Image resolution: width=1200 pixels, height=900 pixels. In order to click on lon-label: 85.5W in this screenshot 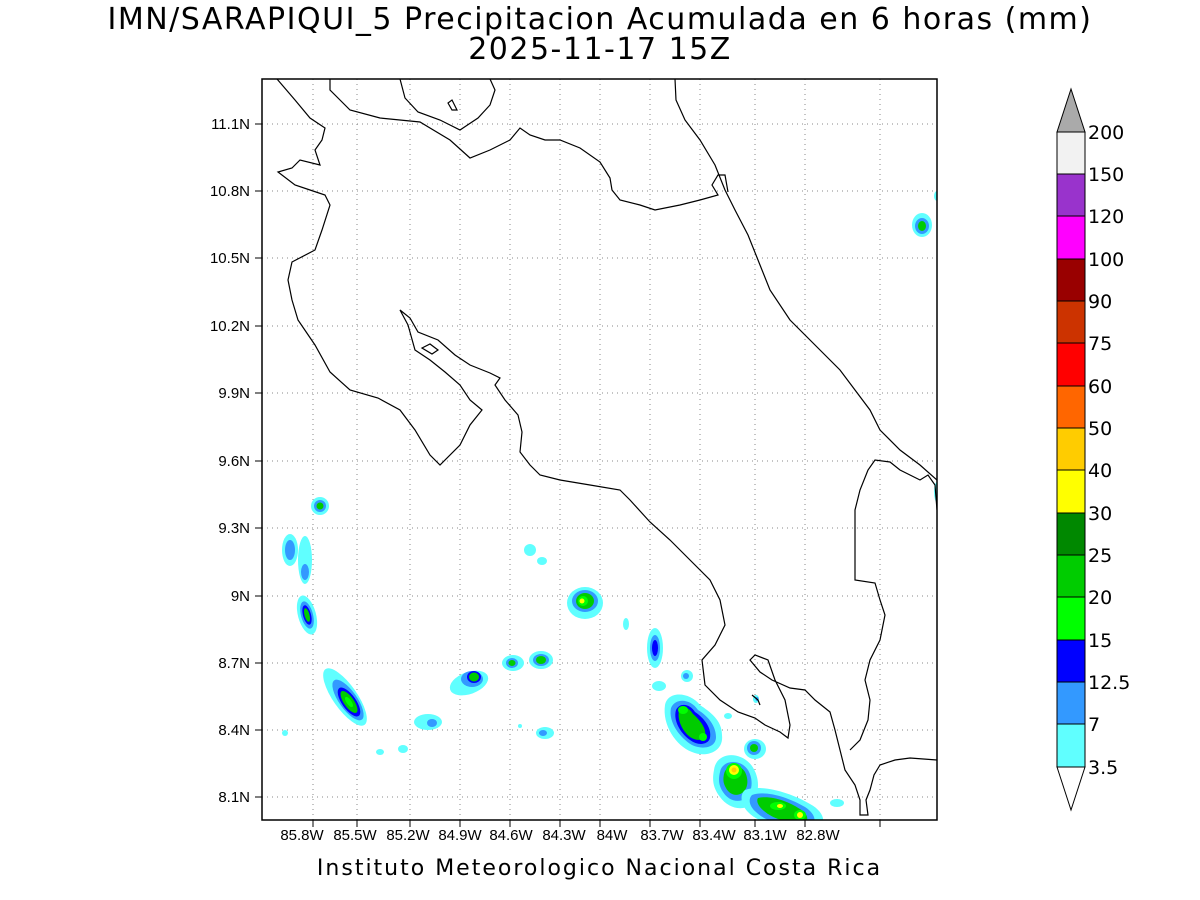, I will do `click(355, 835)`.